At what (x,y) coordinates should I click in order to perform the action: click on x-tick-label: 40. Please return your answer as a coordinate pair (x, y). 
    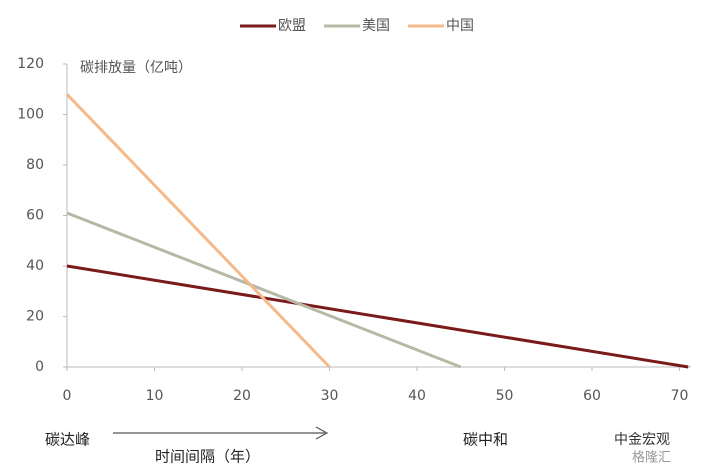
    Looking at the image, I should click on (417, 396).